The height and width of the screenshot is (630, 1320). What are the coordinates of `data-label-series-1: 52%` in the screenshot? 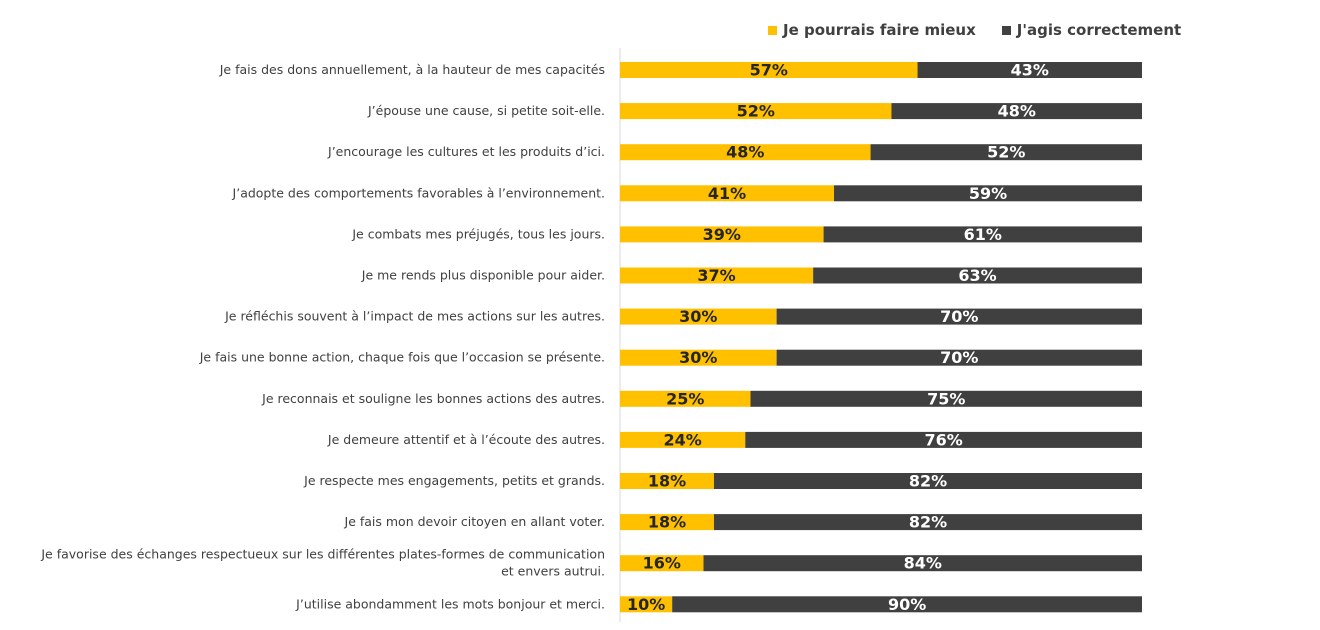 It's located at (756, 111).